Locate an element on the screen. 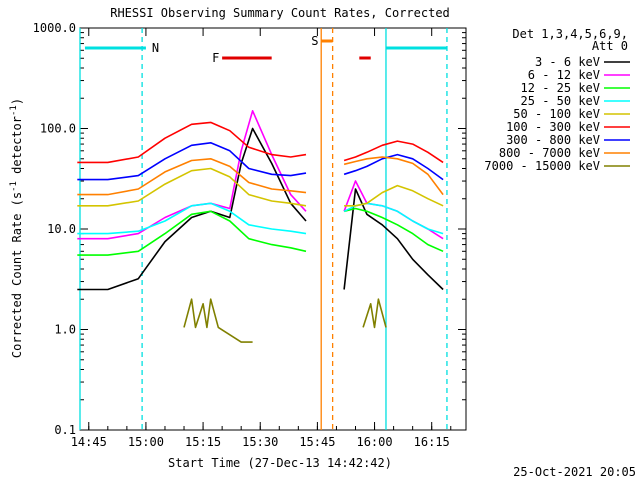 The image size is (640, 480). footer-date: 25-Oct-2021 20:05 is located at coordinates (574, 472).